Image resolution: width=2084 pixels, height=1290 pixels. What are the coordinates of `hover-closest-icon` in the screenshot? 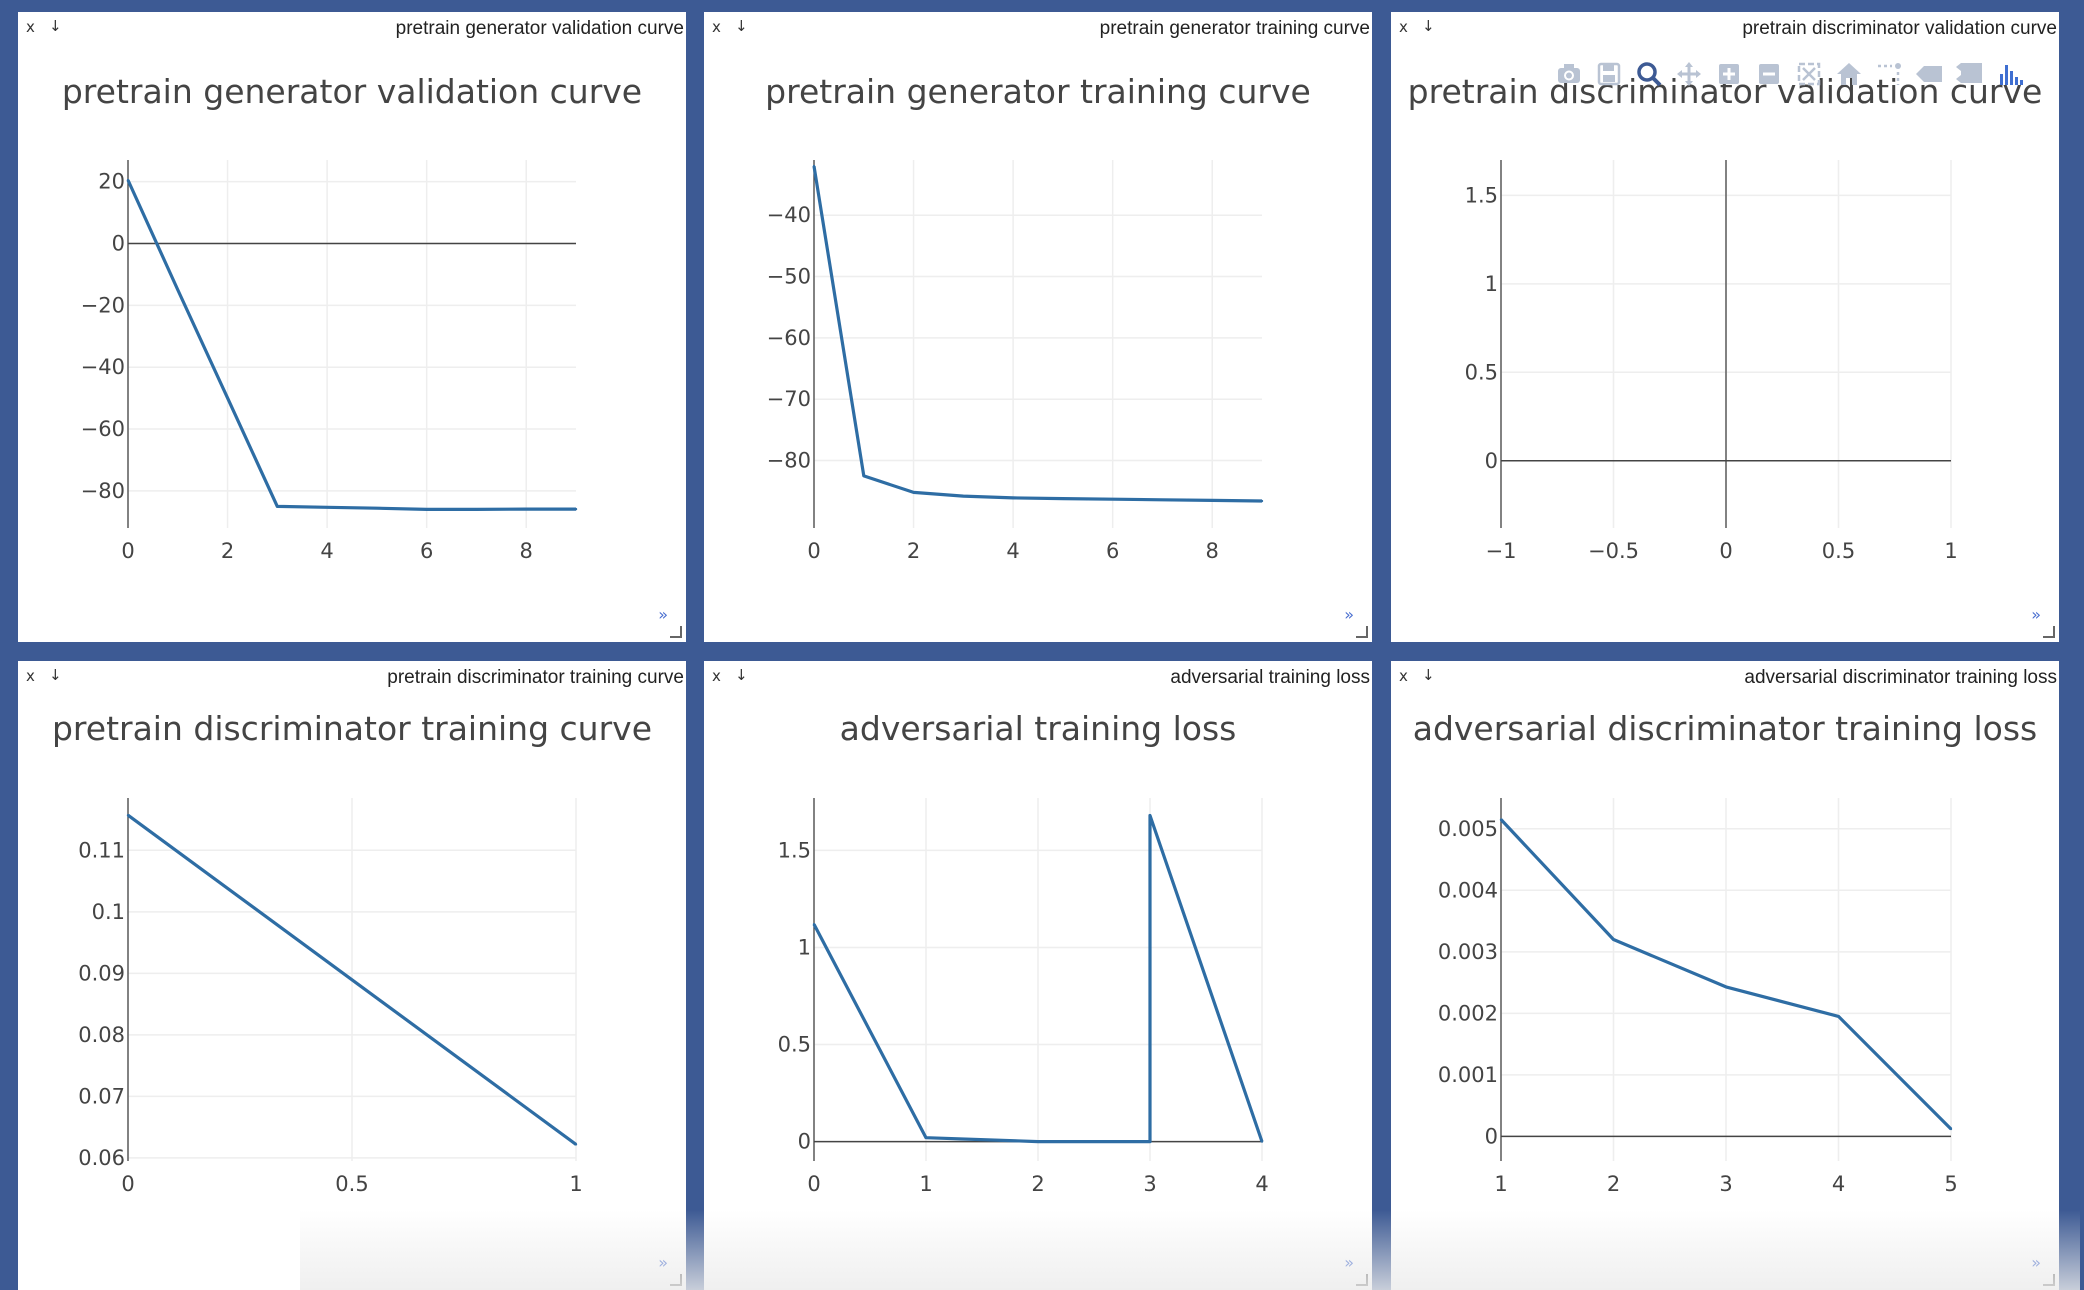 It's located at (1929, 74).